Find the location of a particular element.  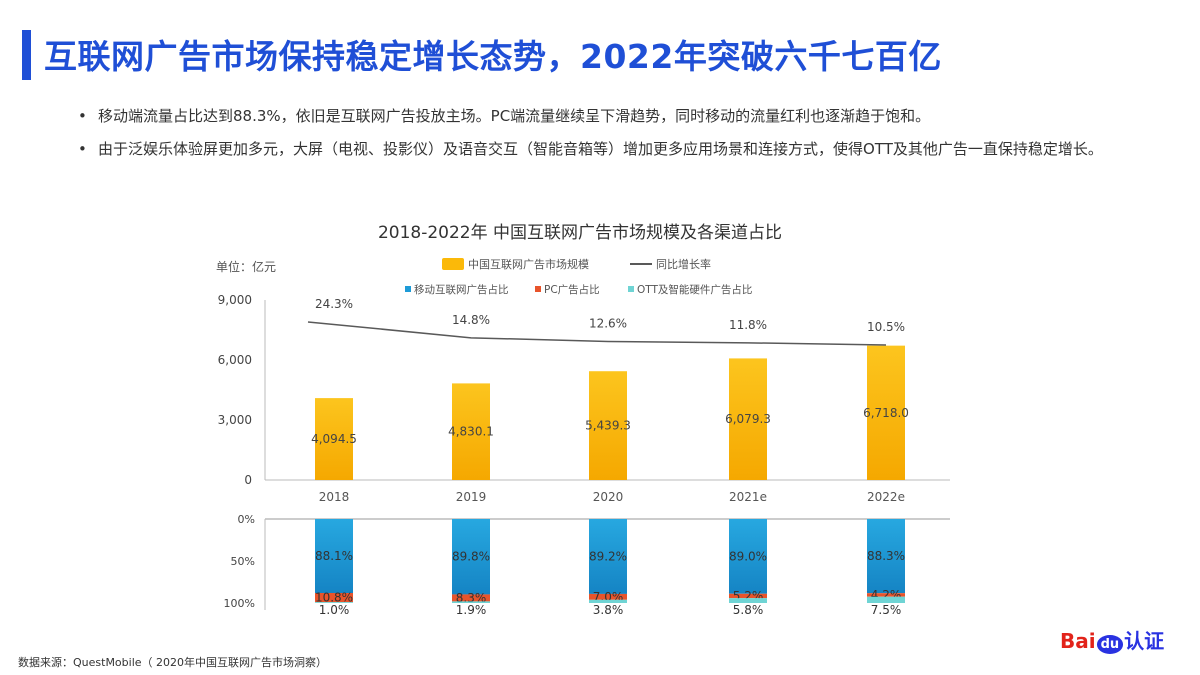

unit-label: 单位：亿元 is located at coordinates (246, 267).